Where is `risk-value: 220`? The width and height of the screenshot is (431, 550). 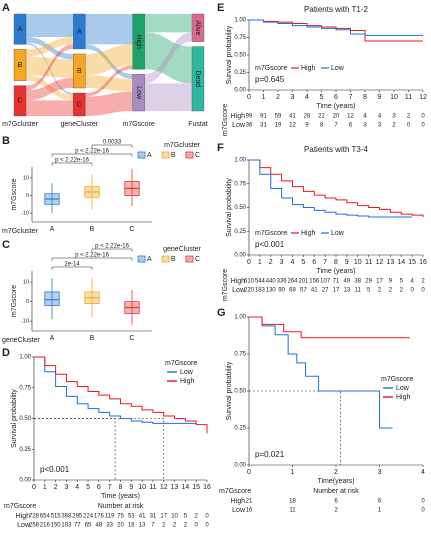 risk-value: 220 is located at coordinates (249, 291).